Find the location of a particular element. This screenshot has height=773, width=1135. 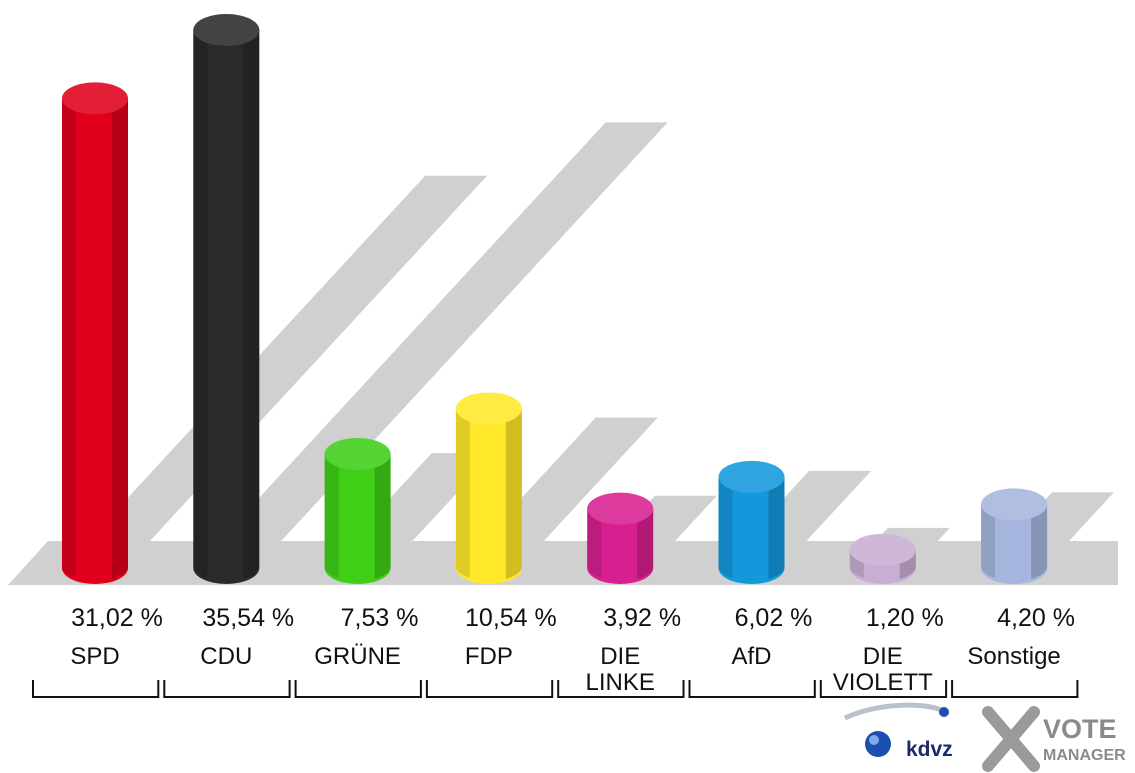

vote-logo-text: VOTE is located at coordinates (1080, 729).